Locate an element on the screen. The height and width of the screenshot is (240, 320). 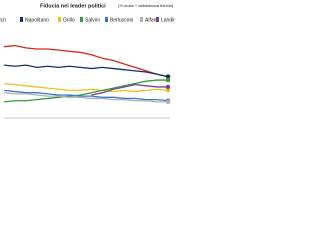
legend-label: Berlusconi is located at coordinates (121, 20).